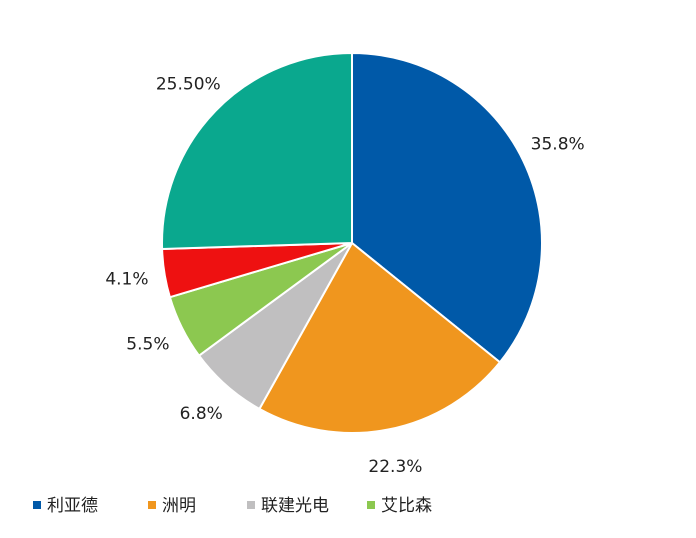 The width and height of the screenshot is (696, 538). I want to click on data-label: 5.5%, so click(147, 345).